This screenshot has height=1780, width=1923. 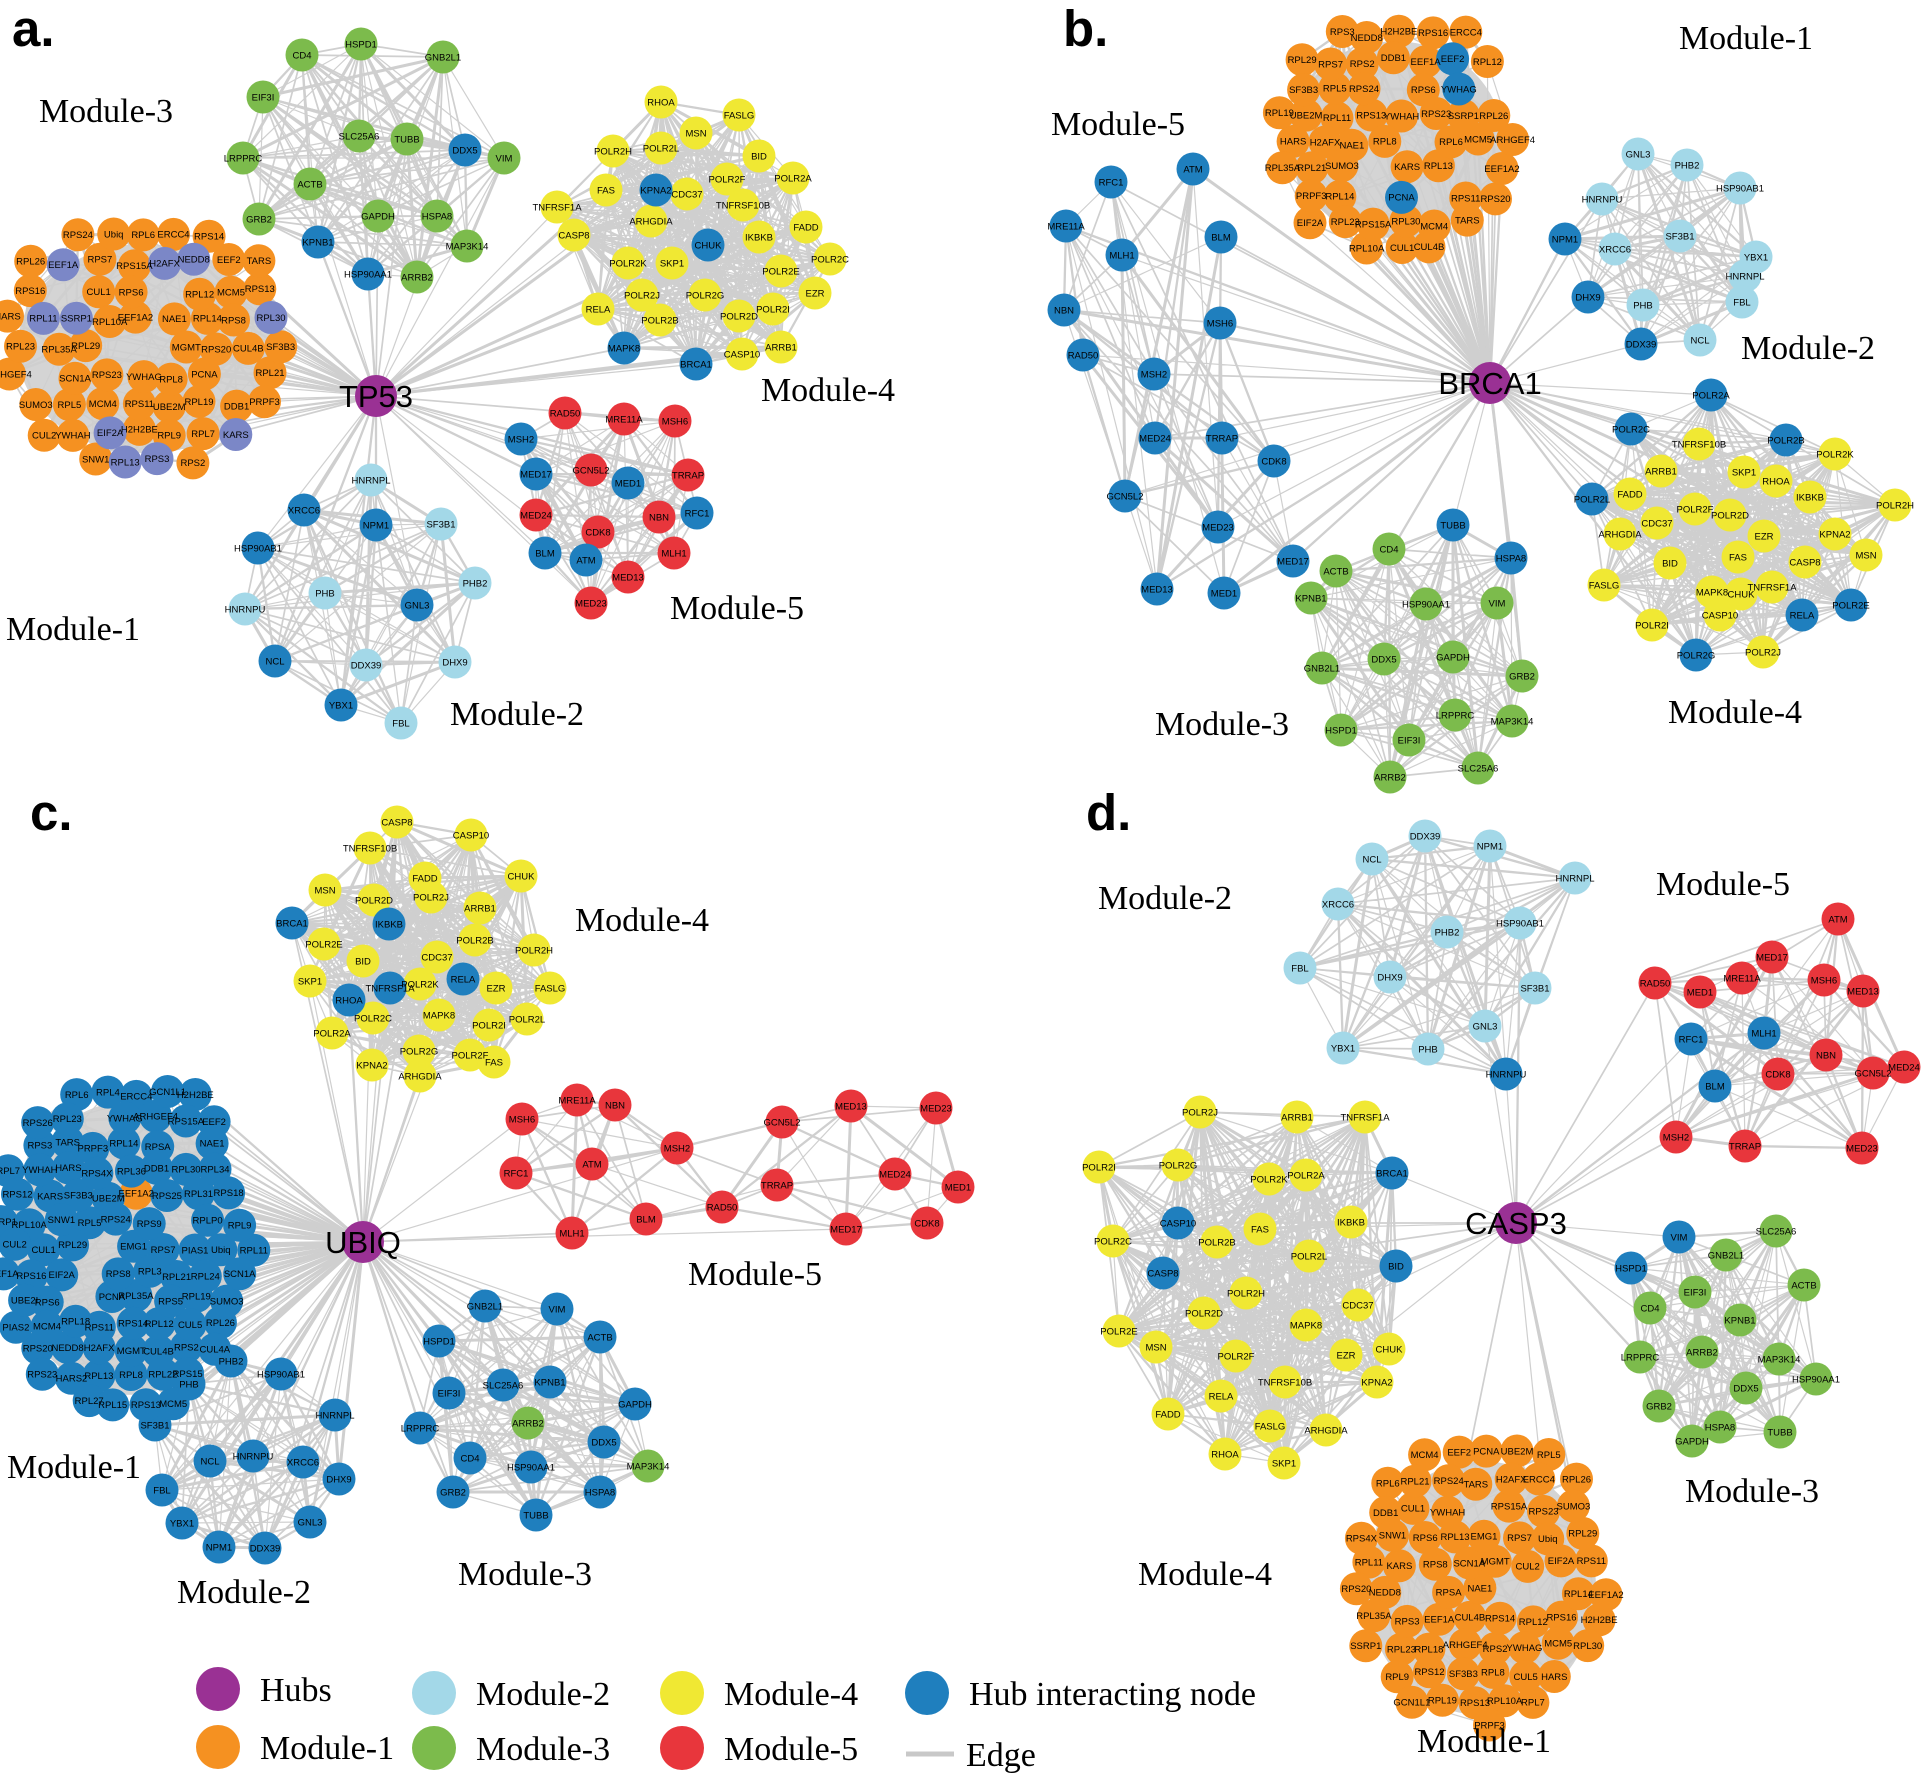 I want to click on svg-text: RPL10A, so click(x=30, y=1225).